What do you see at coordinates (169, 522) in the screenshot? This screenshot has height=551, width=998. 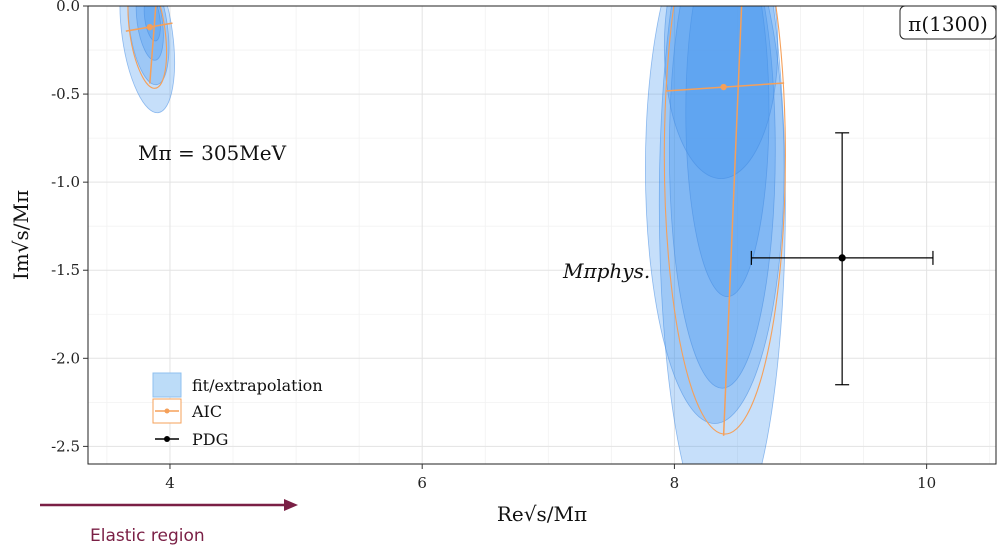 I see `elastic-region-arrow: Elastic region` at bounding box center [169, 522].